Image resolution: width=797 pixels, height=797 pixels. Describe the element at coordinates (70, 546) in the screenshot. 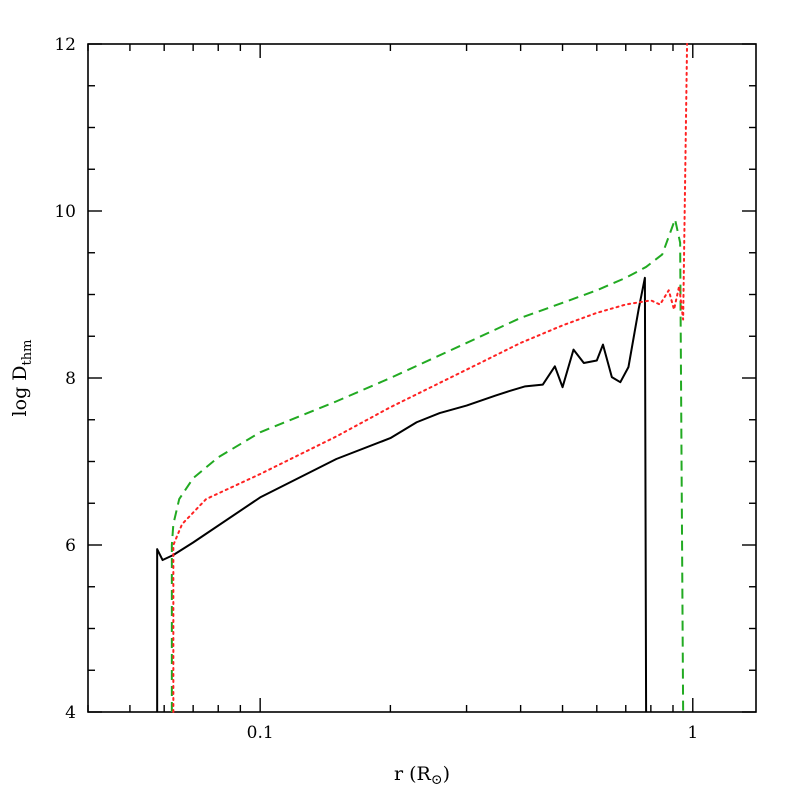

I see `y-tick-label: 6` at that location.